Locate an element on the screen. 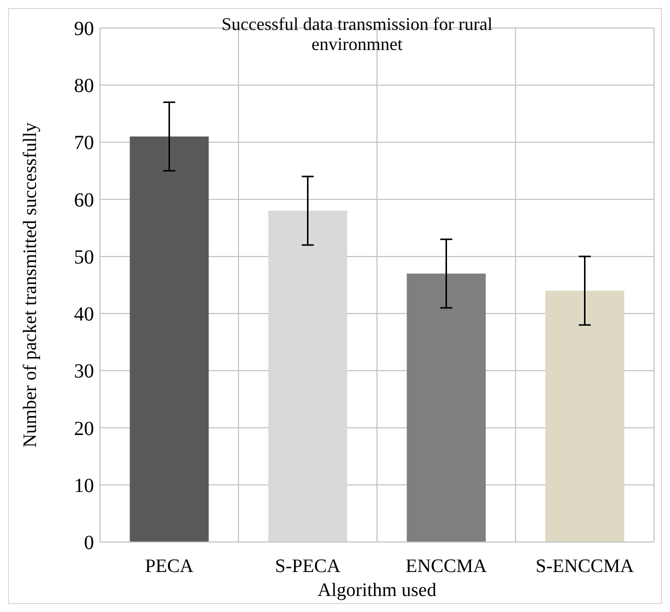  y-tick-label: 40 is located at coordinates (84, 315).